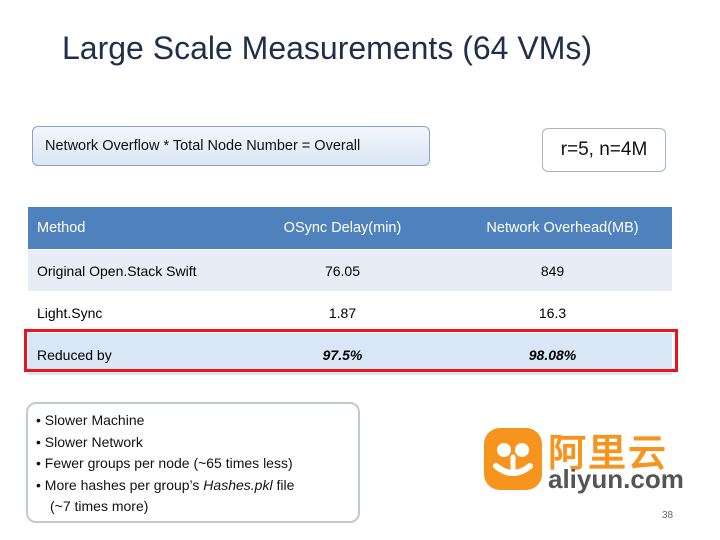  What do you see at coordinates (342, 312) in the screenshot?
I see `cell-sync-delay: 1.87` at bounding box center [342, 312].